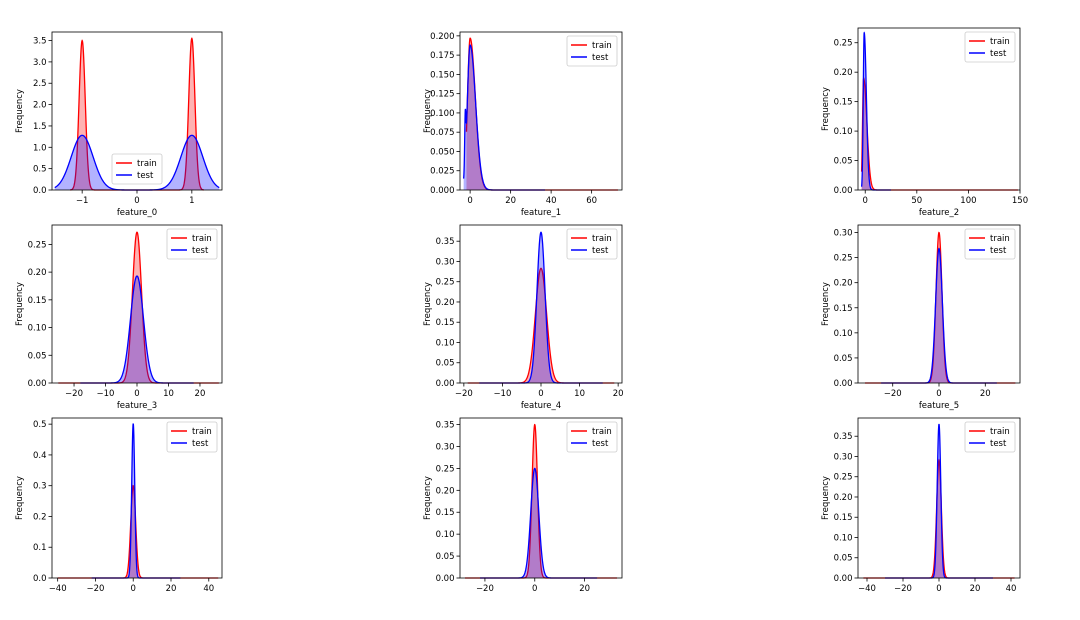  Describe the element at coordinates (502, 394) in the screenshot. I see `x-tick-label: −10` at that location.